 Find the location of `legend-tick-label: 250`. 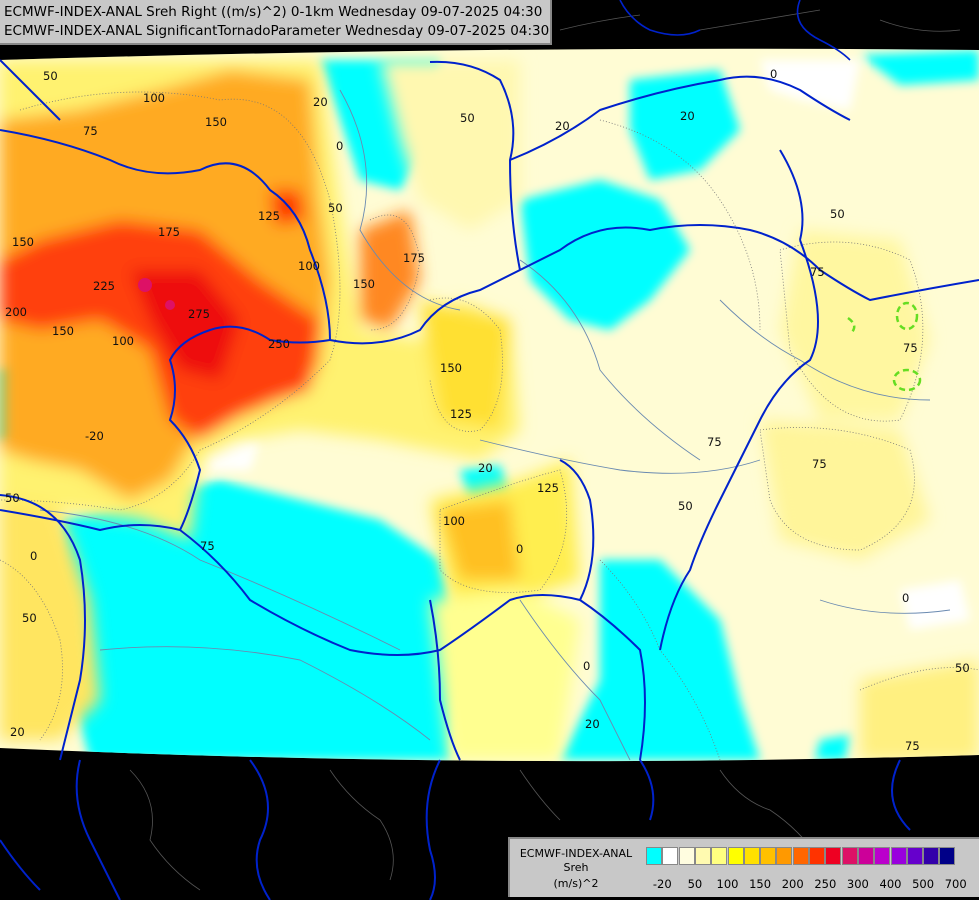

legend-tick-label: 250 is located at coordinates (825, 884).